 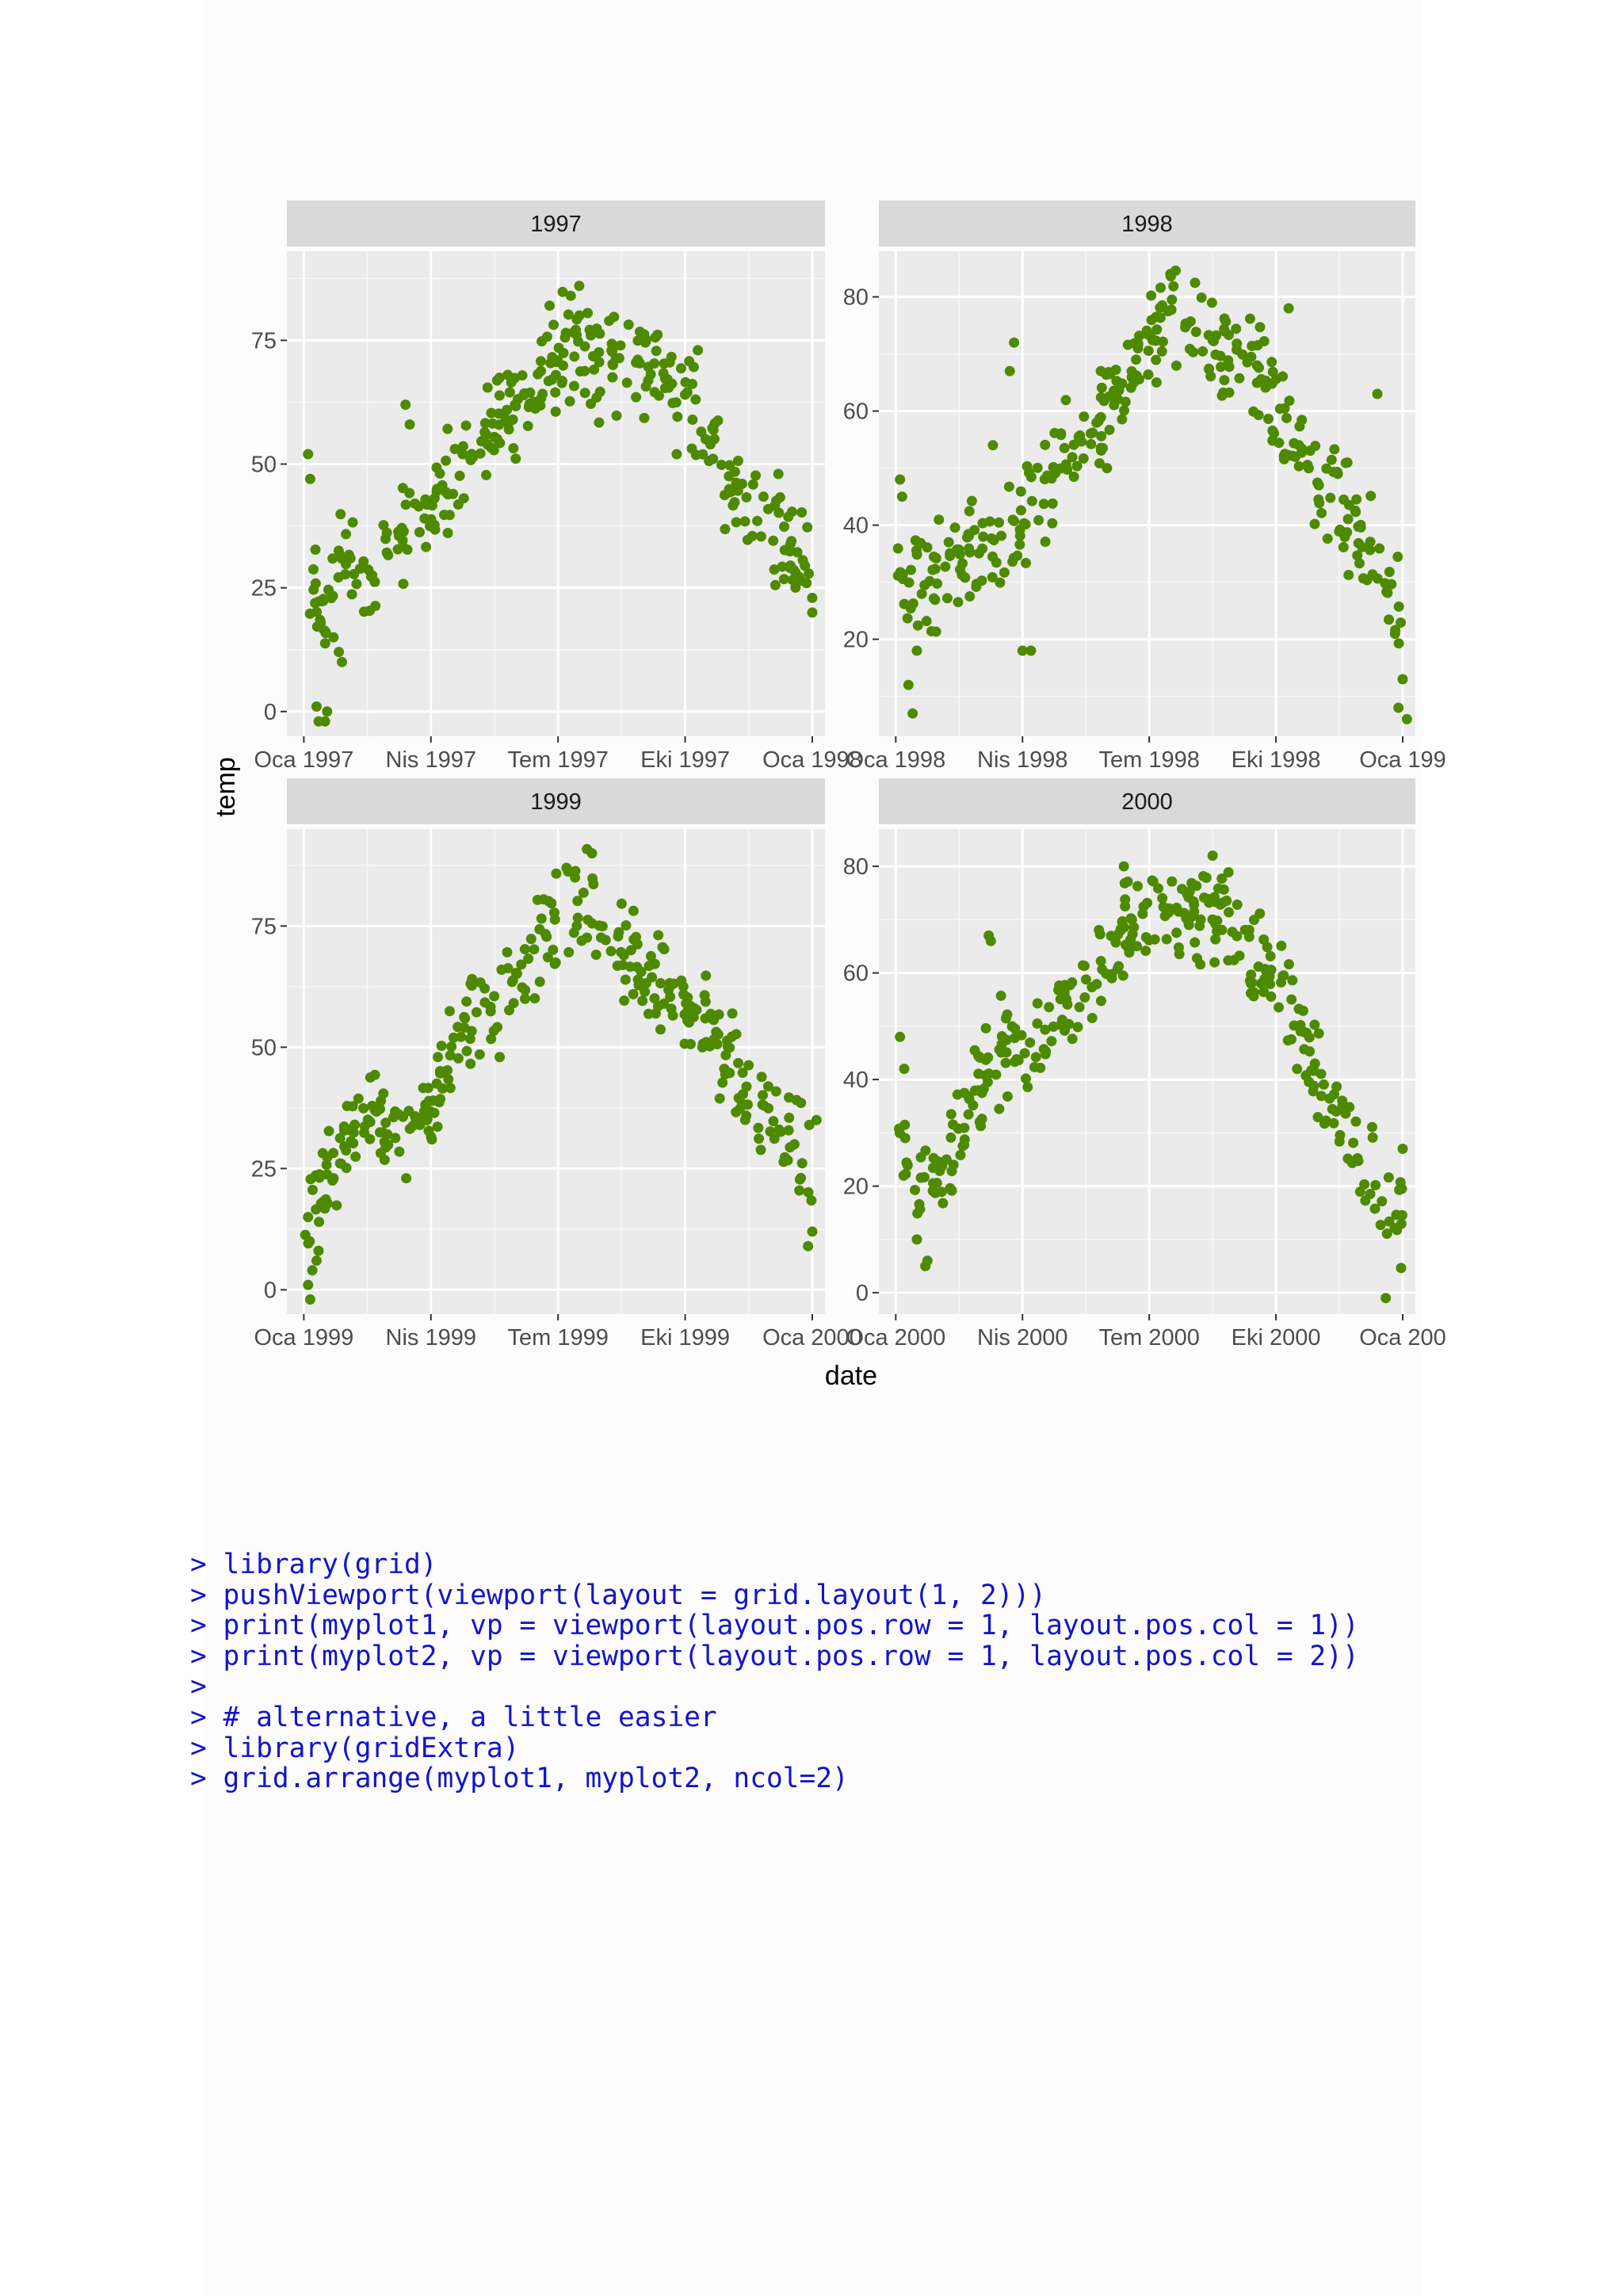 I want to click on y-tick-label: 25, so click(x=264, y=589).